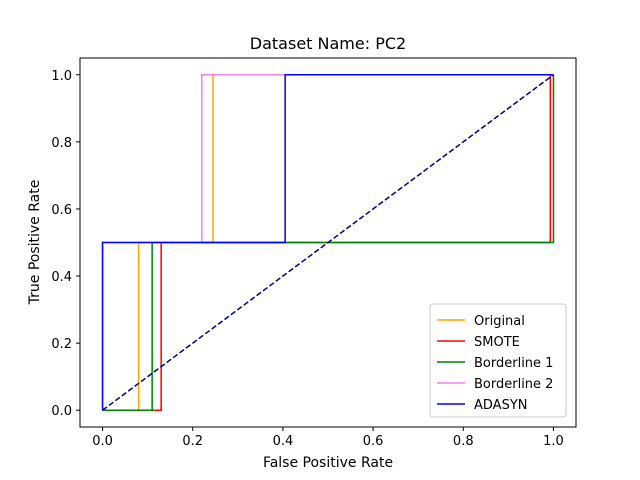 This screenshot has width=640, height=480. Describe the element at coordinates (61, 210) in the screenshot. I see `y-tick-label: 0.6` at that location.